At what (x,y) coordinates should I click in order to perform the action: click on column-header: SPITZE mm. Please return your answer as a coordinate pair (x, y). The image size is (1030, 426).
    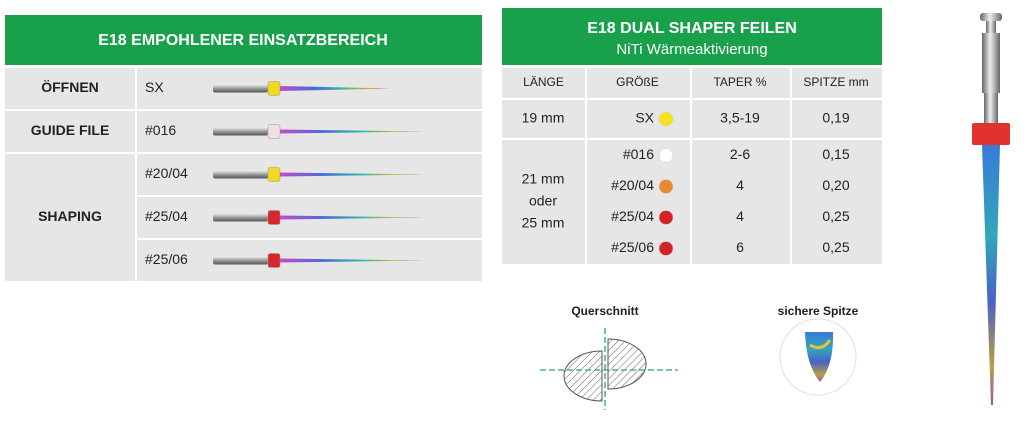
    Looking at the image, I should click on (835, 82).